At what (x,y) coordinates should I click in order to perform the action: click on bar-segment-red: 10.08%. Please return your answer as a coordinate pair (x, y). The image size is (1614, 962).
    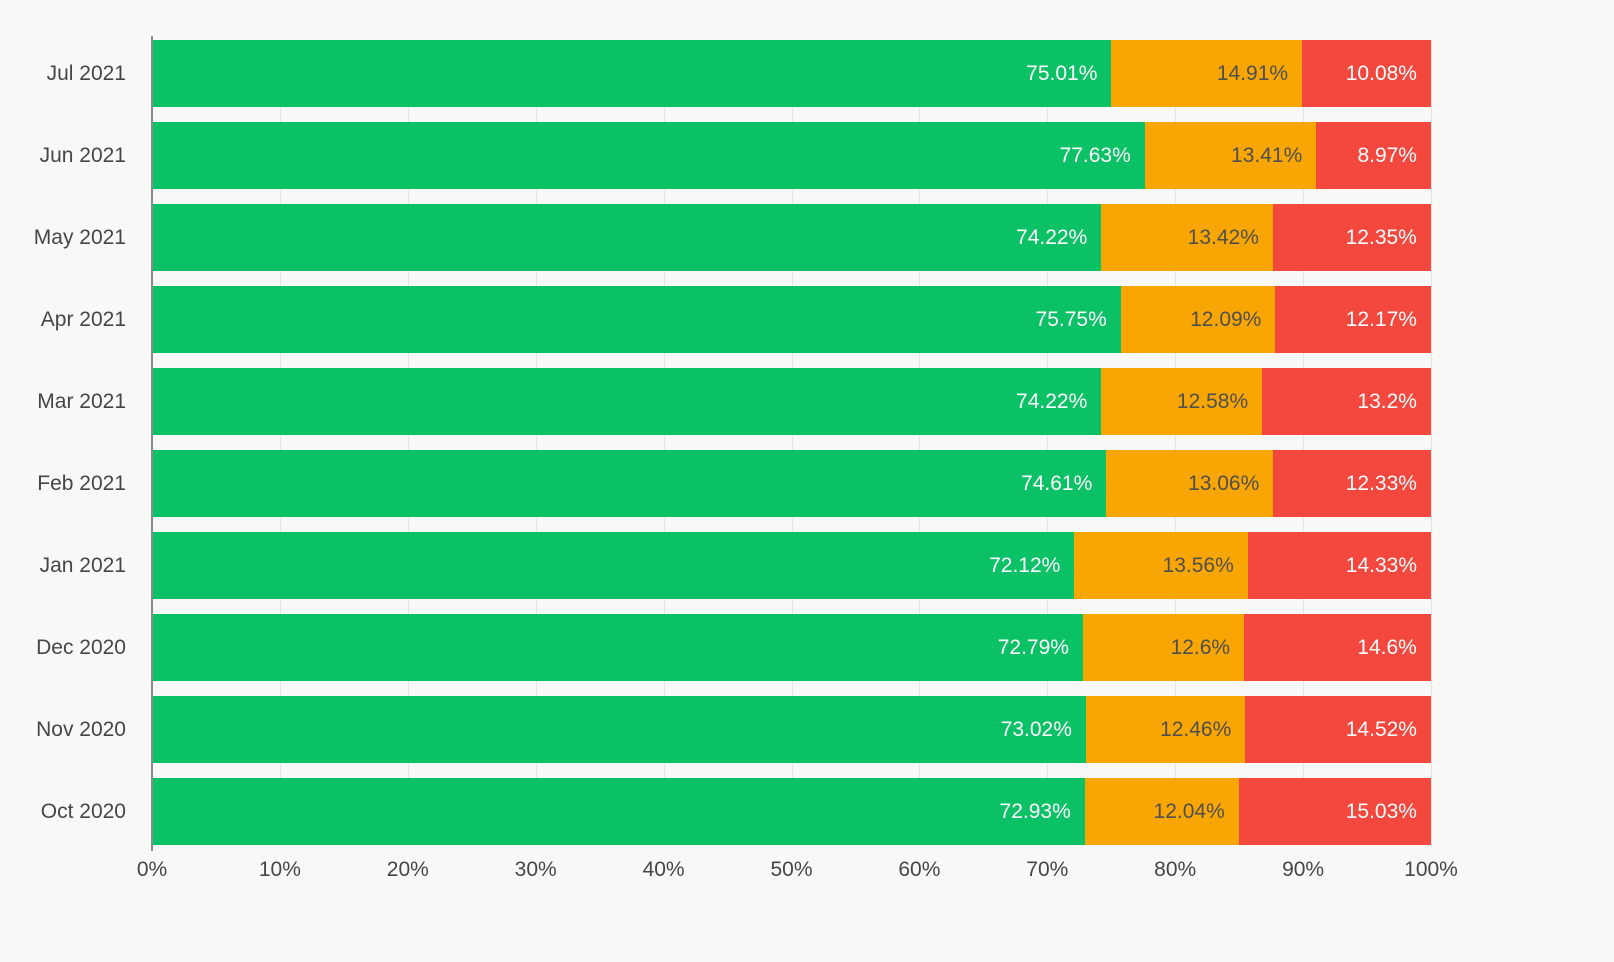
    Looking at the image, I should click on (1366, 73).